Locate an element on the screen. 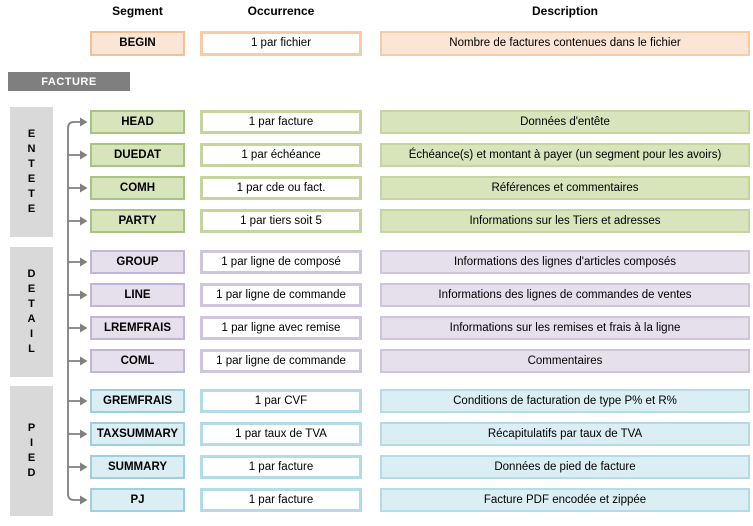  description-box: Références et commentaires is located at coordinates (565, 188).